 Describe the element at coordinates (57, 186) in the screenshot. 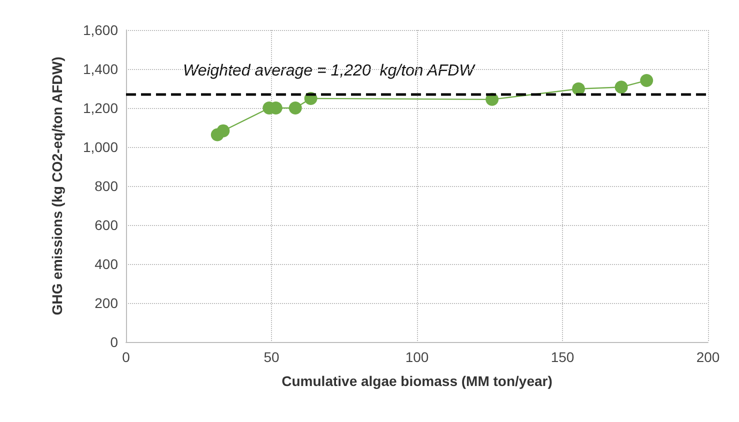

I see `y-axis-title: GHG emissions (kg CO2-eq/ton AFDW)` at that location.